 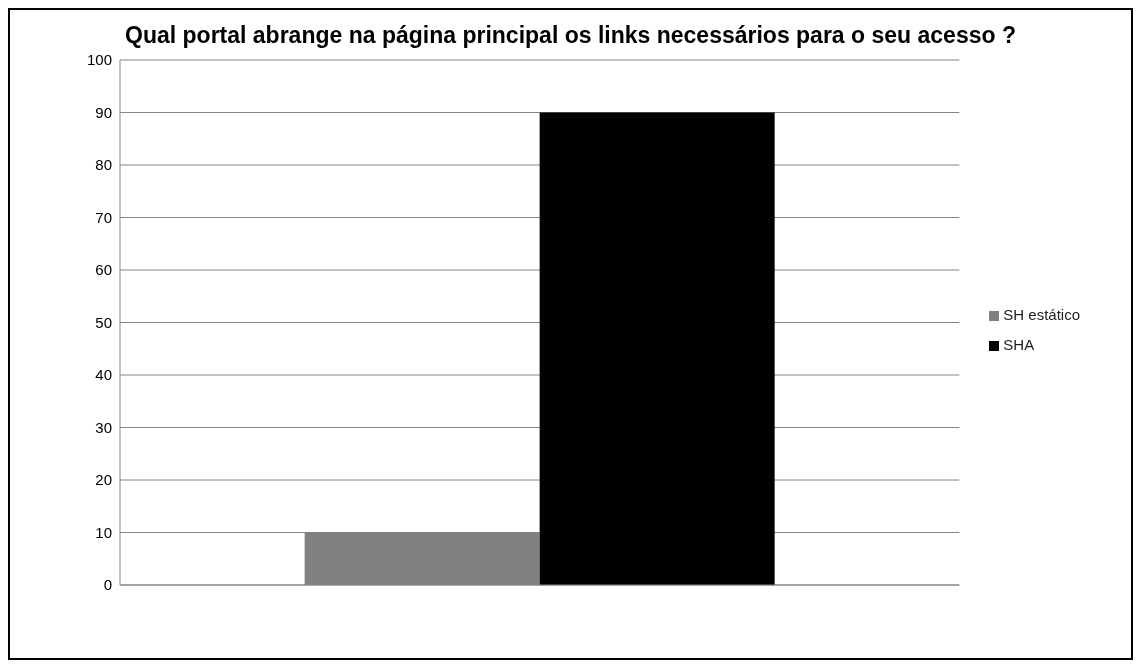 I want to click on y-tick-label: 40, so click(x=103, y=375).